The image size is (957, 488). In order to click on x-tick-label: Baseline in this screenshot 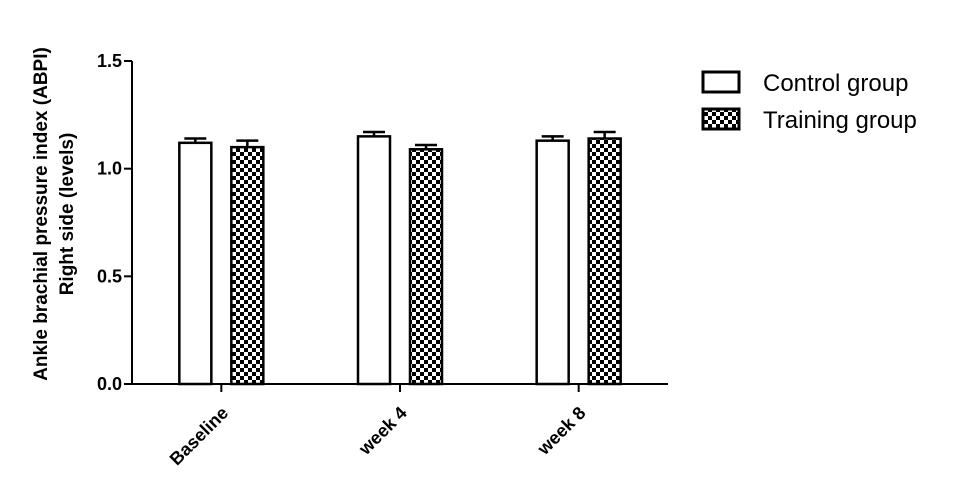, I will do `click(199, 436)`.